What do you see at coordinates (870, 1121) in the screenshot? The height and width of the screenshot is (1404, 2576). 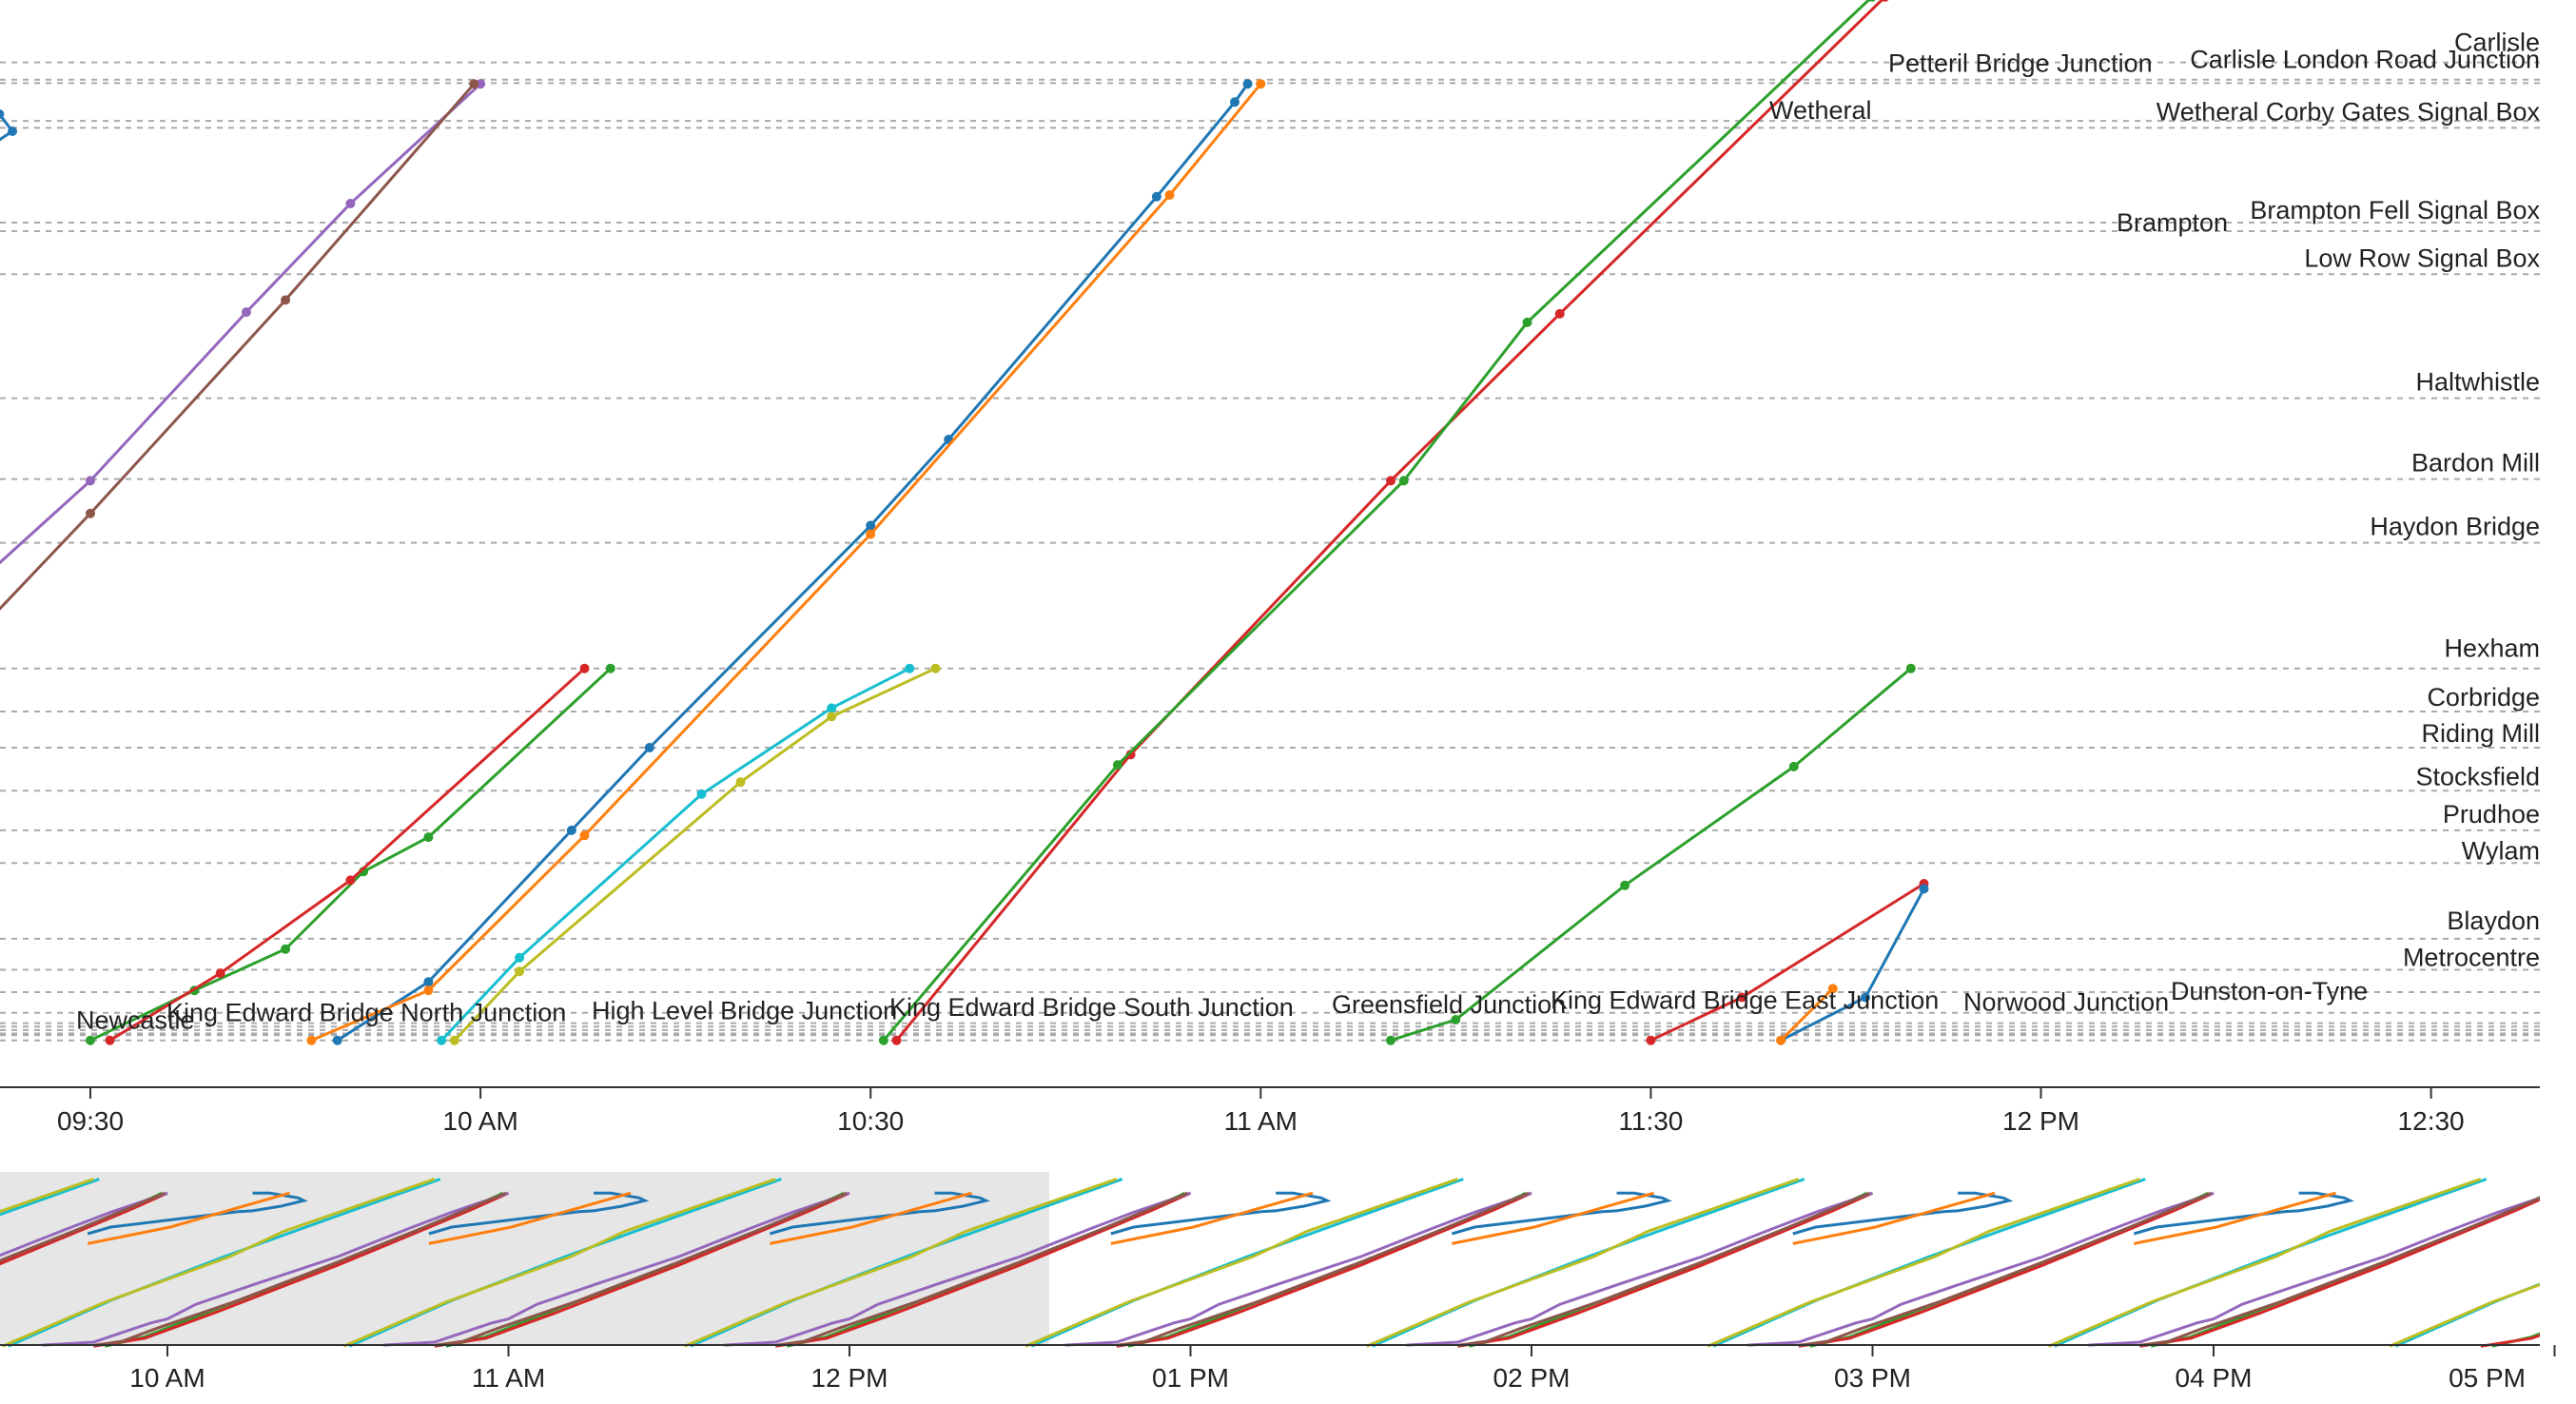 I see `x-tick-10-30: 10:30` at bounding box center [870, 1121].